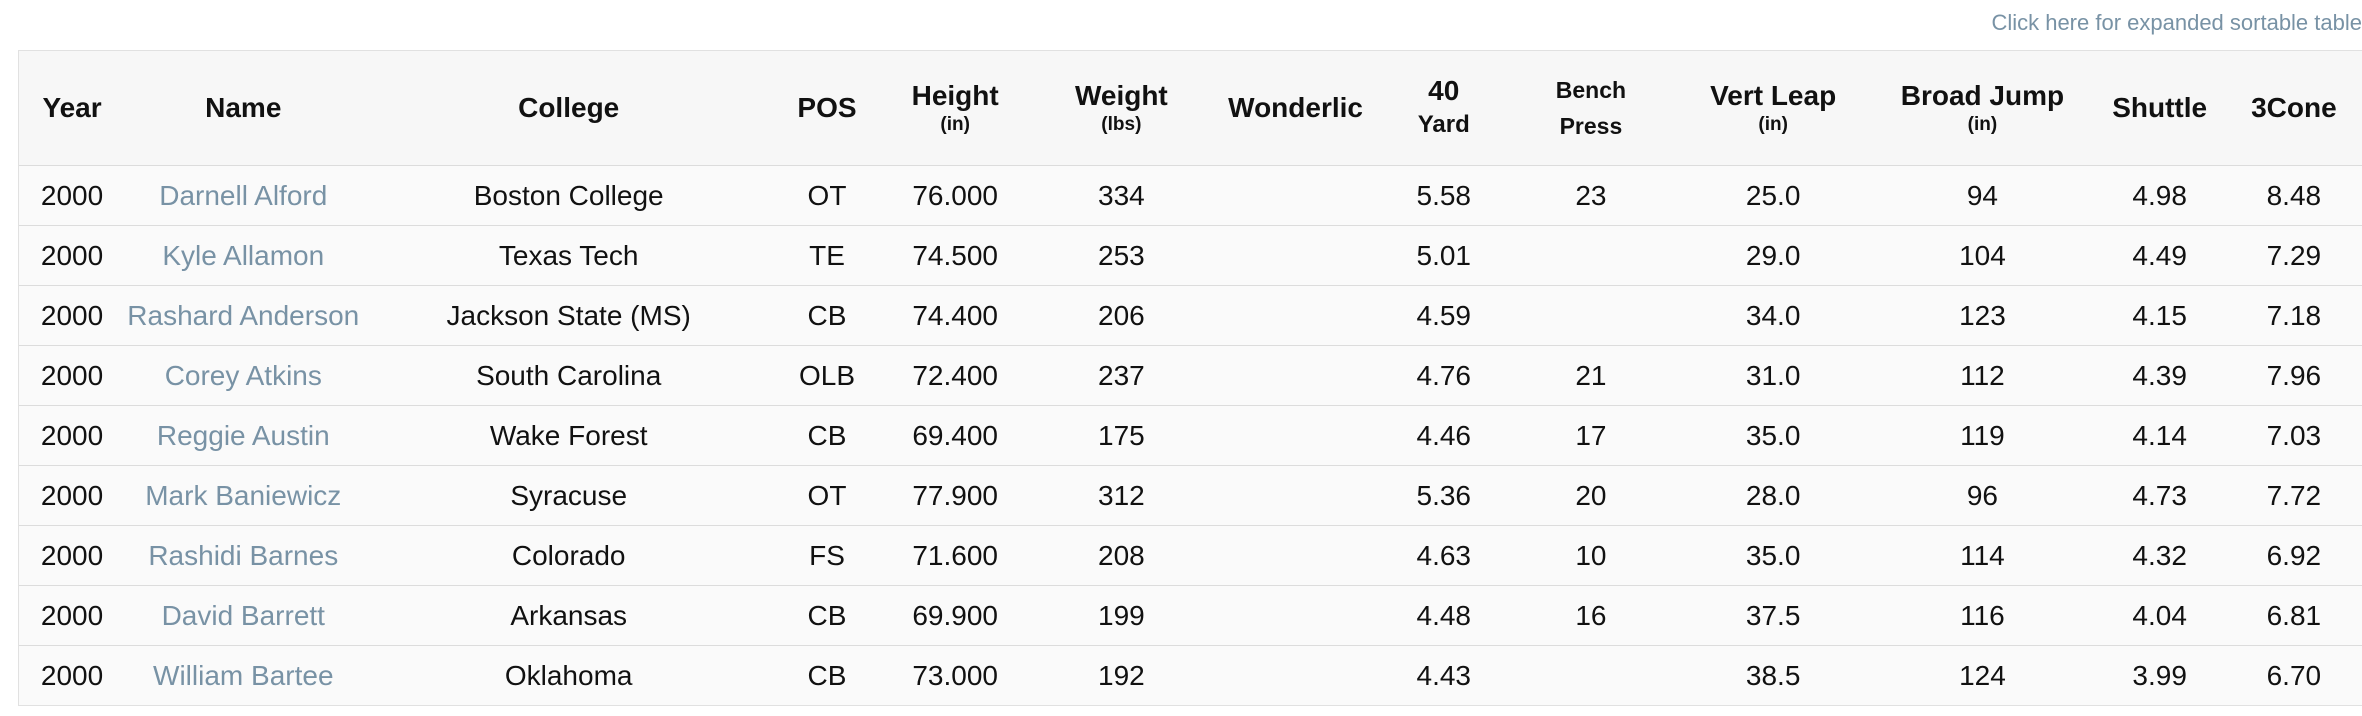  Describe the element at coordinates (1443, 675) in the screenshot. I see `cell-40-yard: 4.43` at that location.